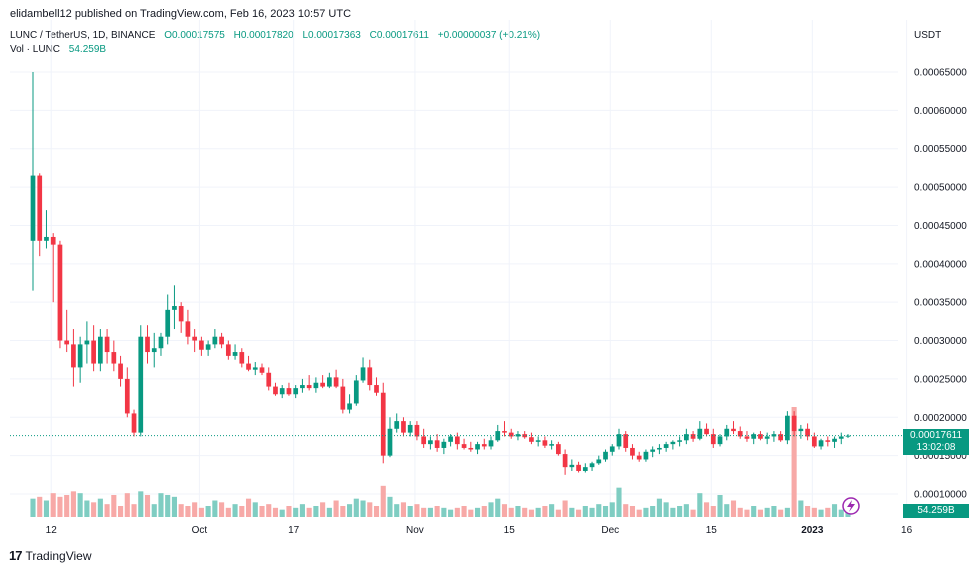 The height and width of the screenshot is (571, 980). I want to click on low-value: L0.00017363, so click(331, 35).